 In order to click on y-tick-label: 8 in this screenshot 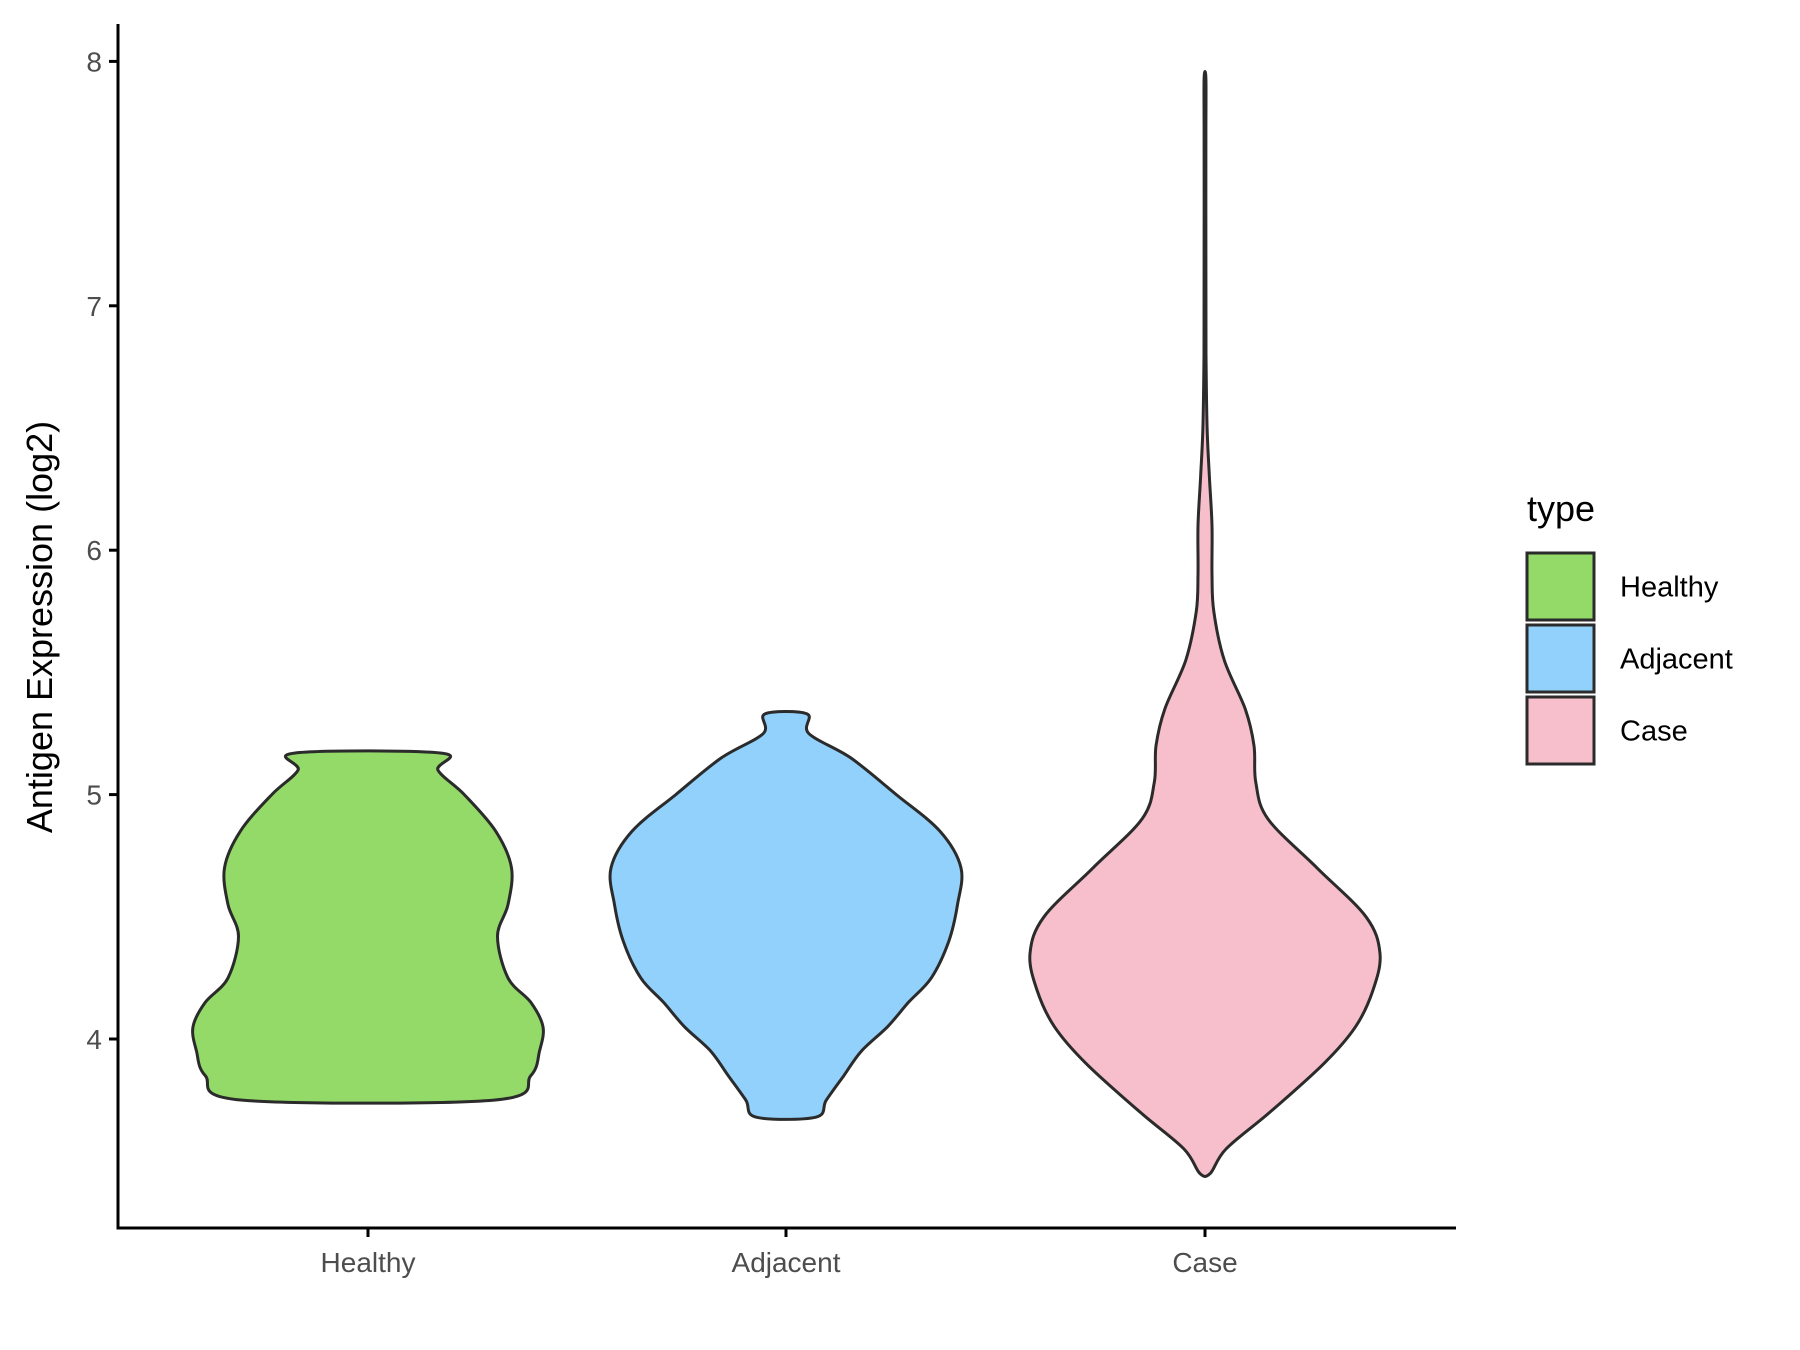, I will do `click(94, 61)`.